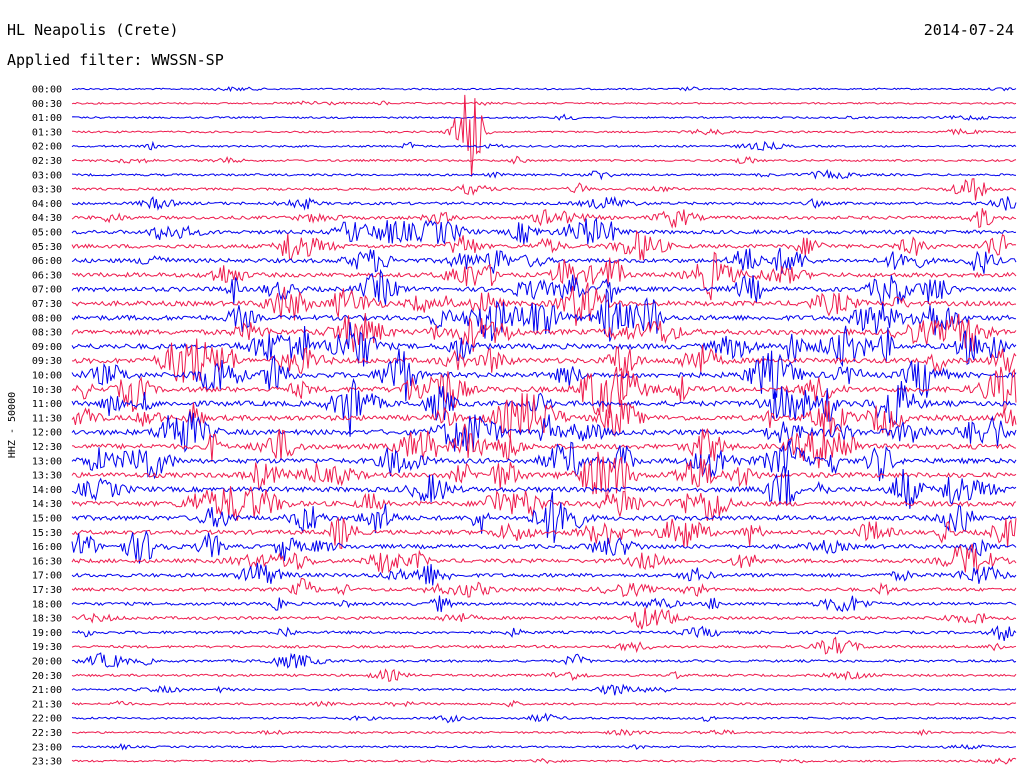 Image resolution: width=1024 pixels, height=780 pixels. Describe the element at coordinates (47, 361) in the screenshot. I see `row-tick-label: 09:30` at that location.